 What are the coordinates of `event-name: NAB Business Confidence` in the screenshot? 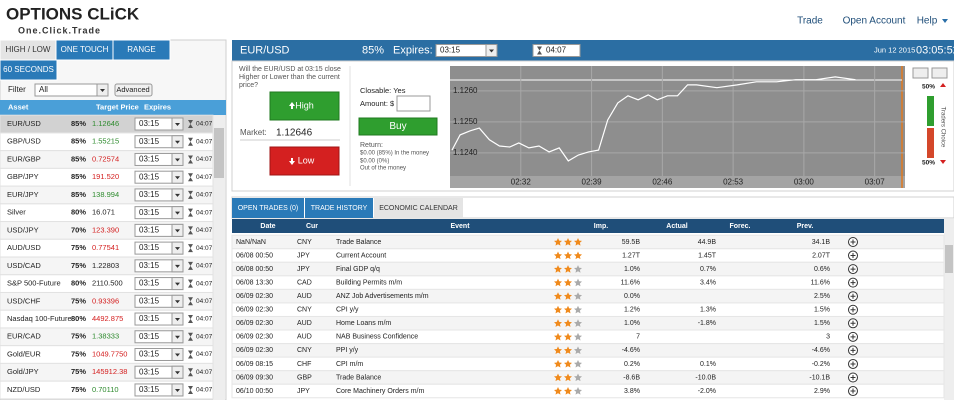 It's located at (377, 337).